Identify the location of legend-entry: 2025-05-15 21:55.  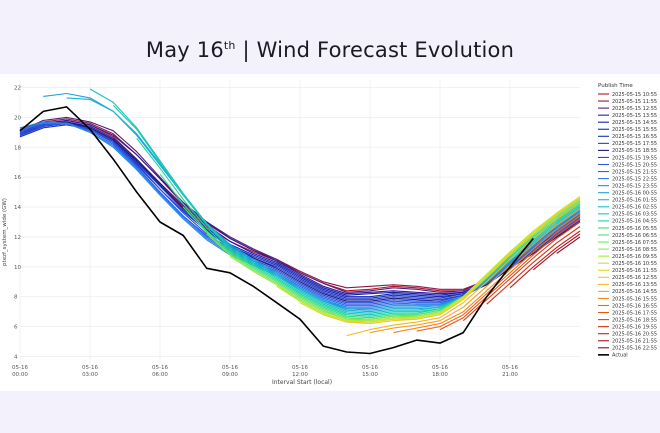
(634, 172).